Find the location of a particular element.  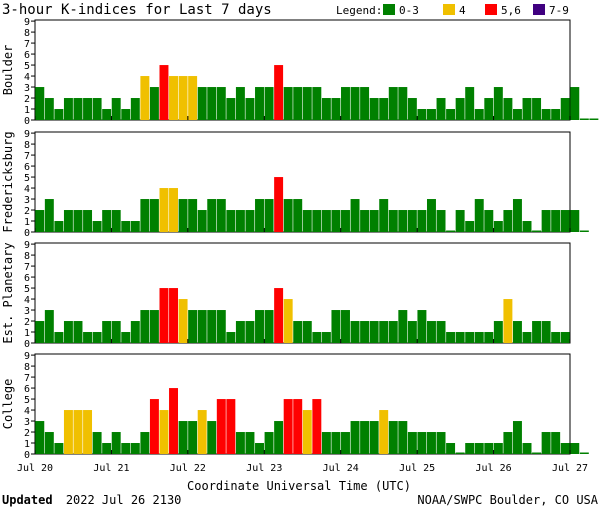

updated-time: 2022 Jul 26 2130 is located at coordinates (124, 500).